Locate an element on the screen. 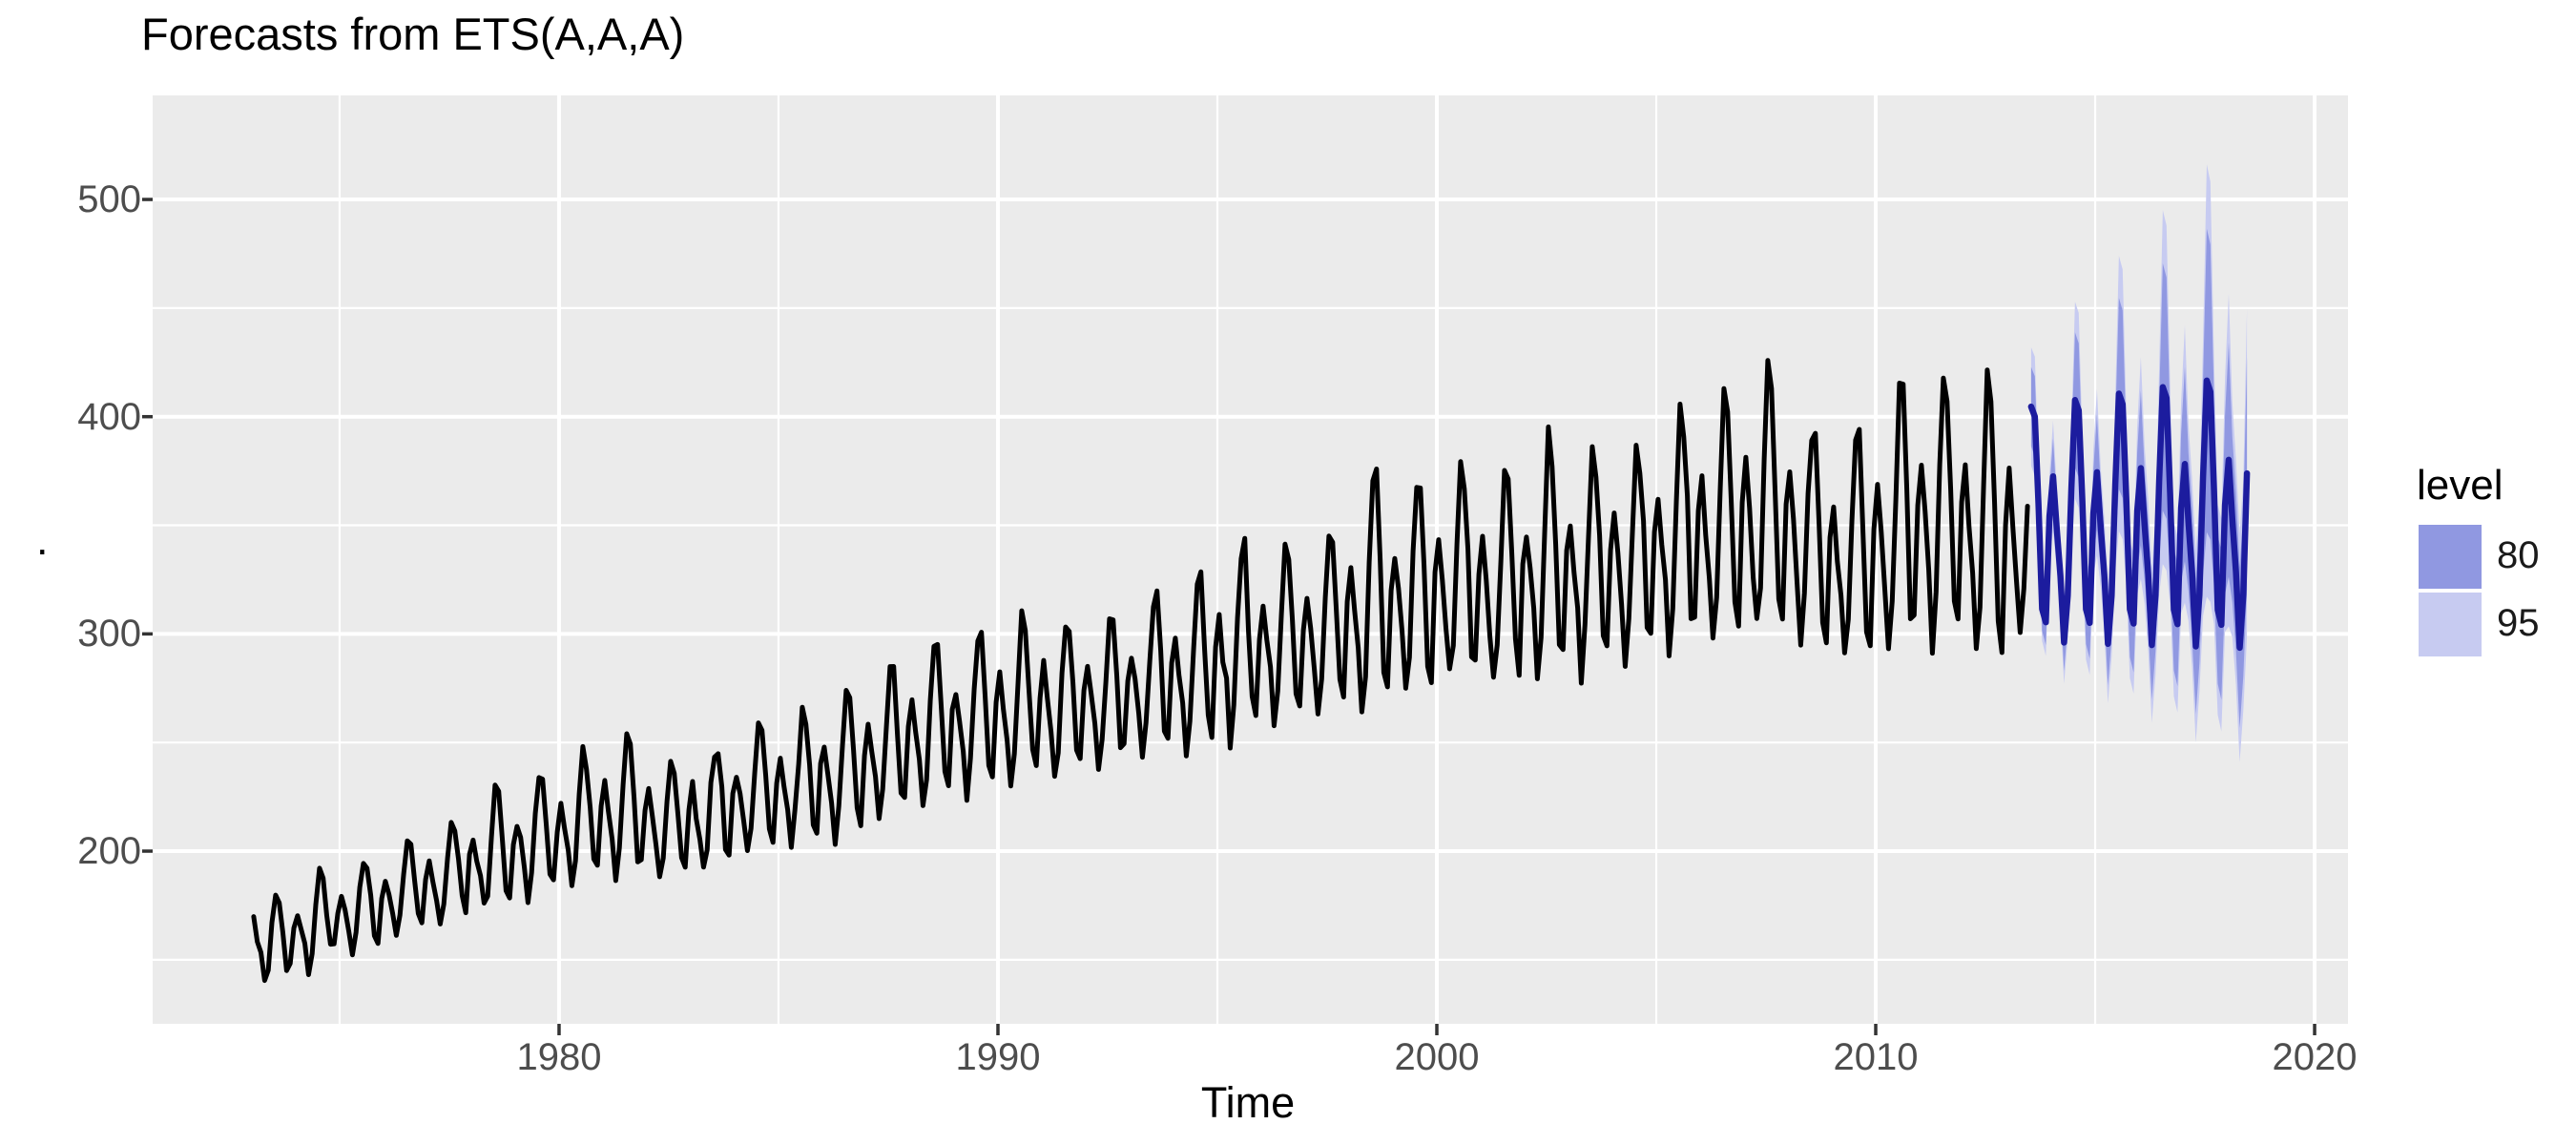 The image size is (2576, 1145). y-tick-label-400: 400 is located at coordinates (109, 417).